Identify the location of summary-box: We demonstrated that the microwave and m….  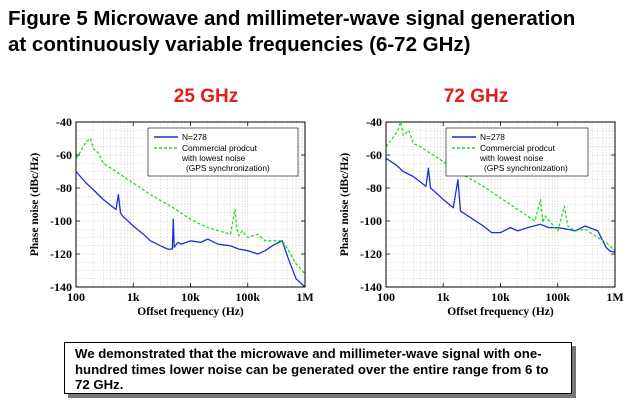
(318, 368).